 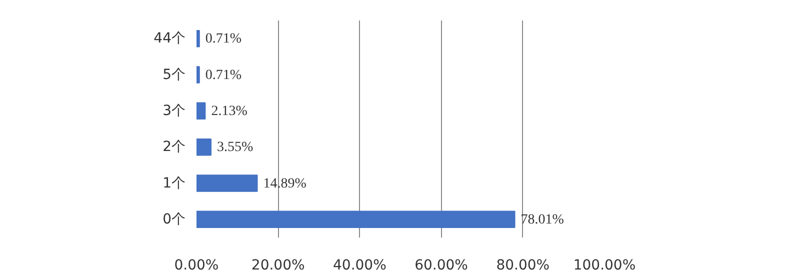 What do you see at coordinates (604, 266) in the screenshot?
I see `x-tick-label: 100.00%` at bounding box center [604, 266].